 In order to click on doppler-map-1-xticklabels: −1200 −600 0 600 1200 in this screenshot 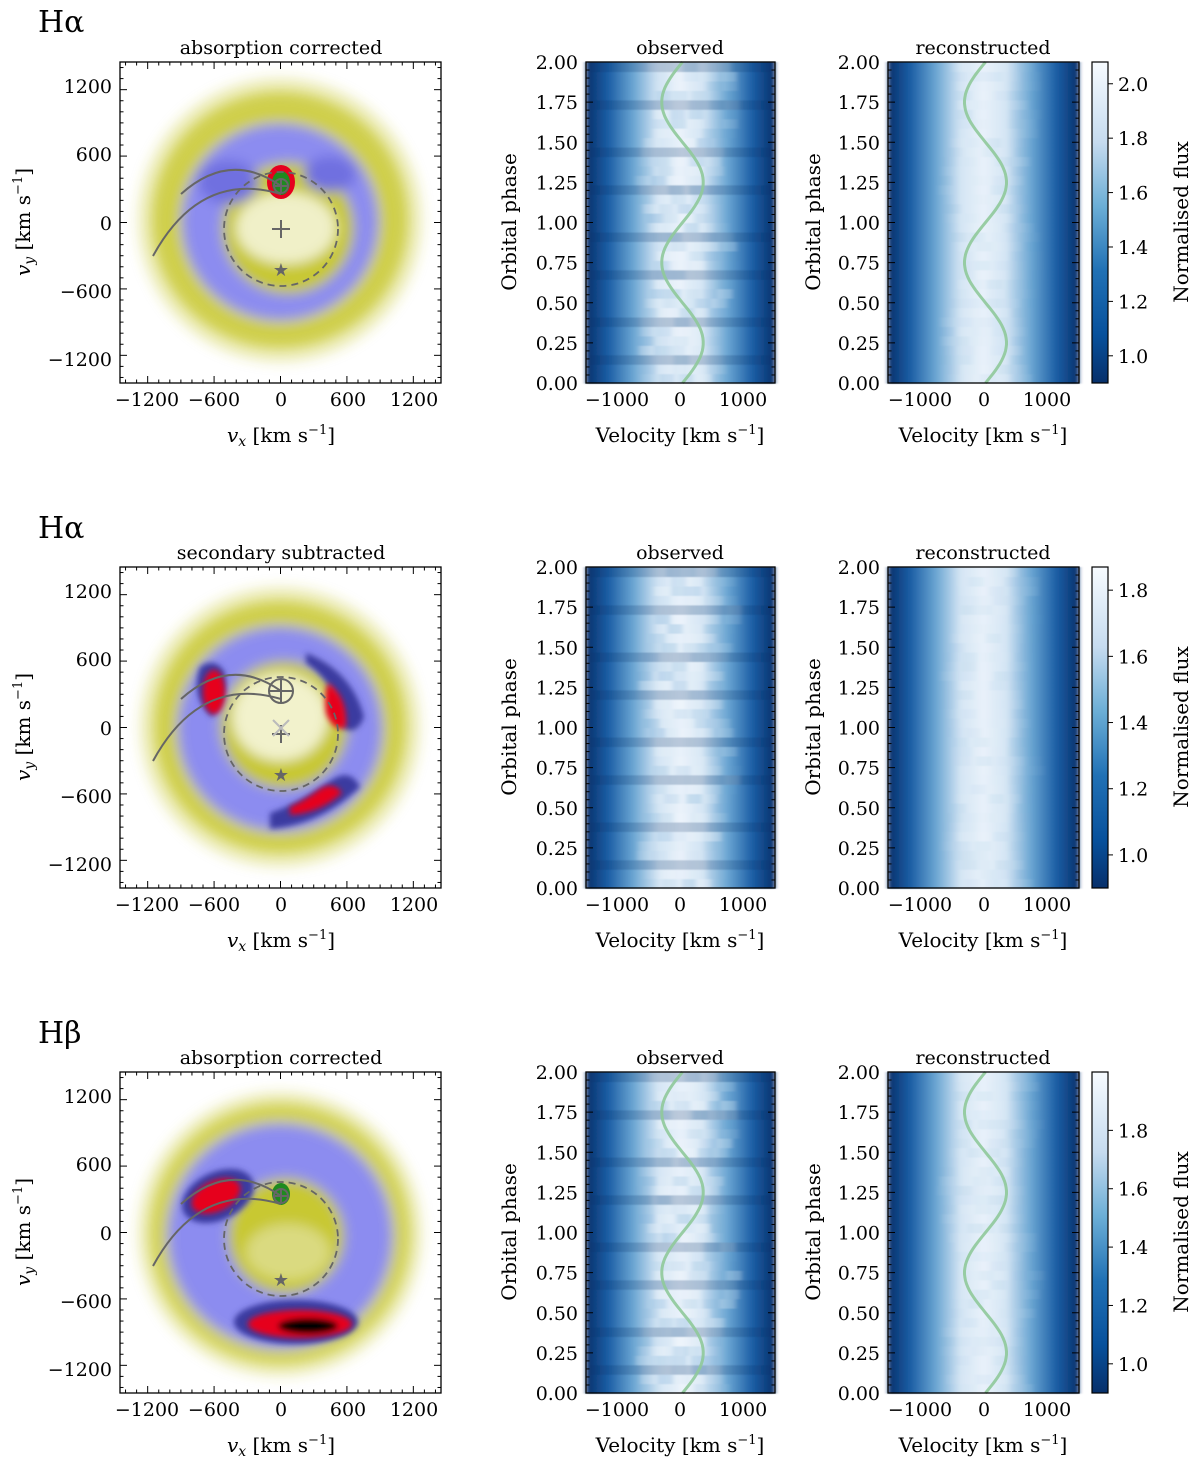, I will do `click(276, 400)`.